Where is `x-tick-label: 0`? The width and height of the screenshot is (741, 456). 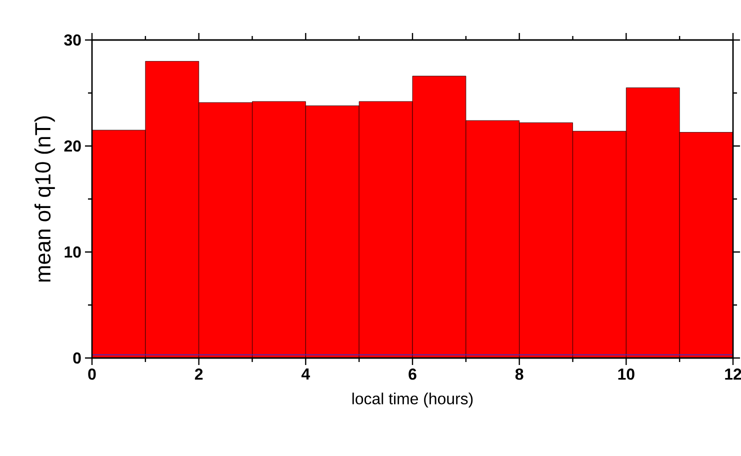 x-tick-label: 0 is located at coordinates (92, 374).